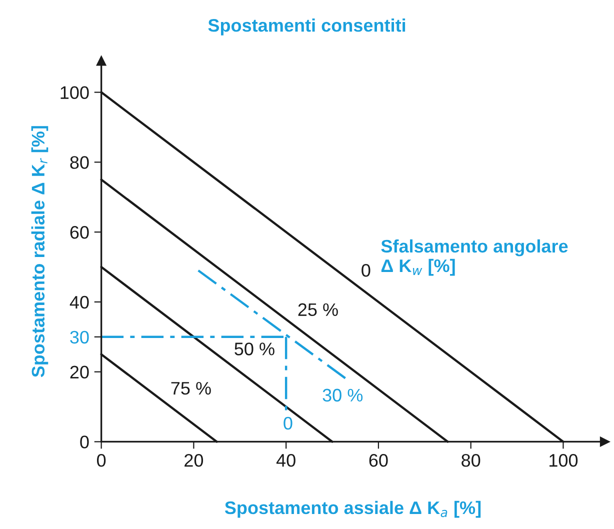 The height and width of the screenshot is (529, 614). Describe the element at coordinates (254, 349) in the screenshot. I see `series-label: 50 %` at that location.